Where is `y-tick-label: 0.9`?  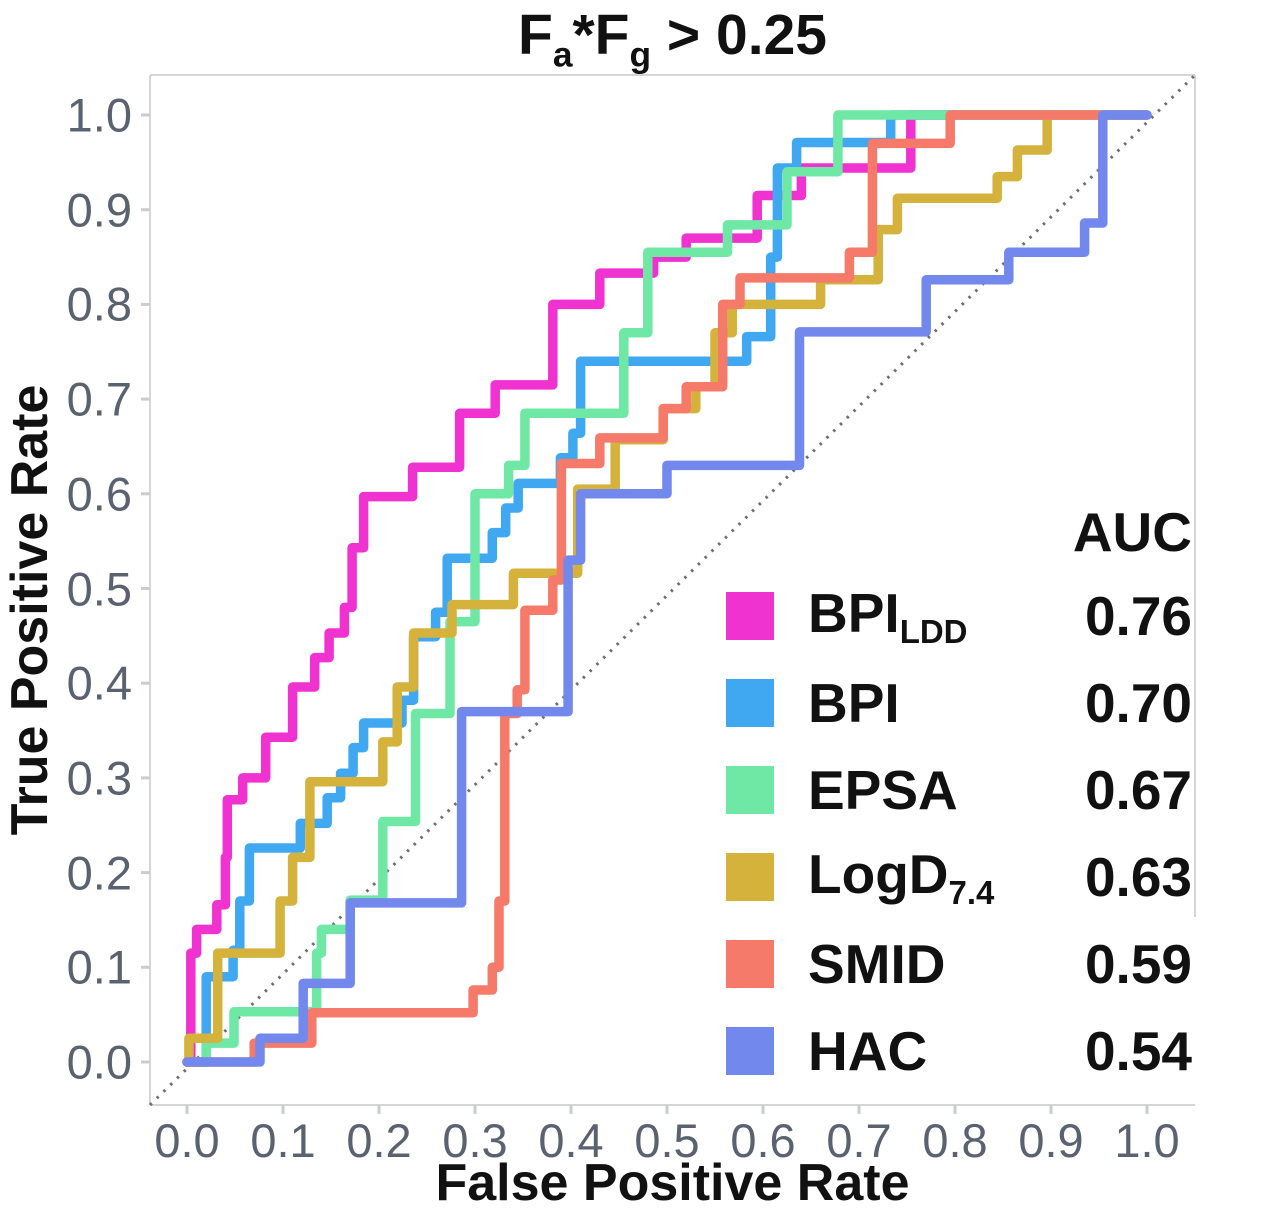
y-tick-label: 0.9 is located at coordinates (99, 210).